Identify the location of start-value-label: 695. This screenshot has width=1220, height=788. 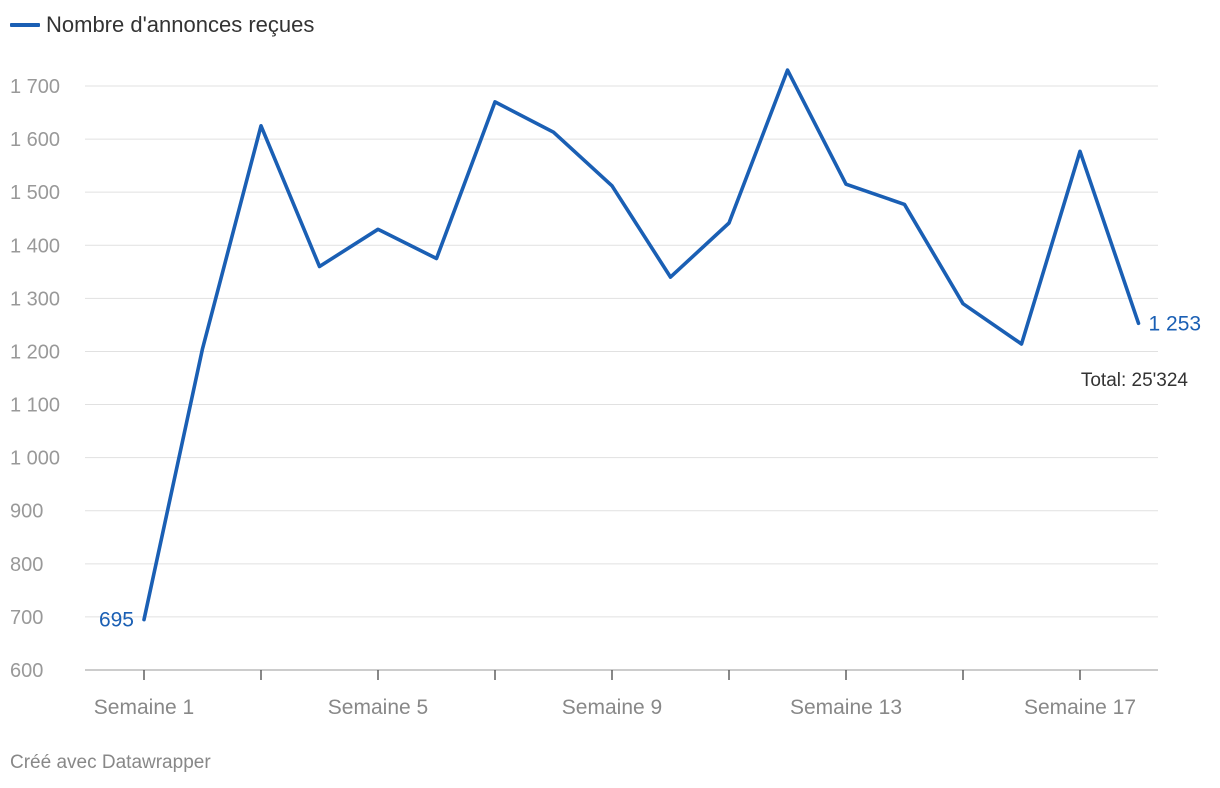
(116, 620).